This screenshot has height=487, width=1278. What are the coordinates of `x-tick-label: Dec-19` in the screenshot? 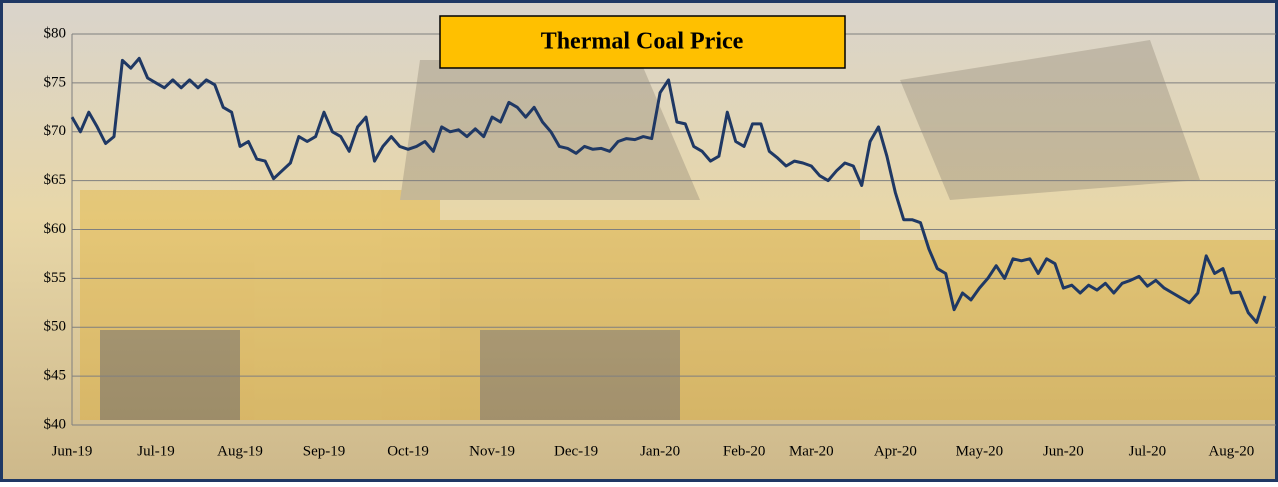 It's located at (576, 451).